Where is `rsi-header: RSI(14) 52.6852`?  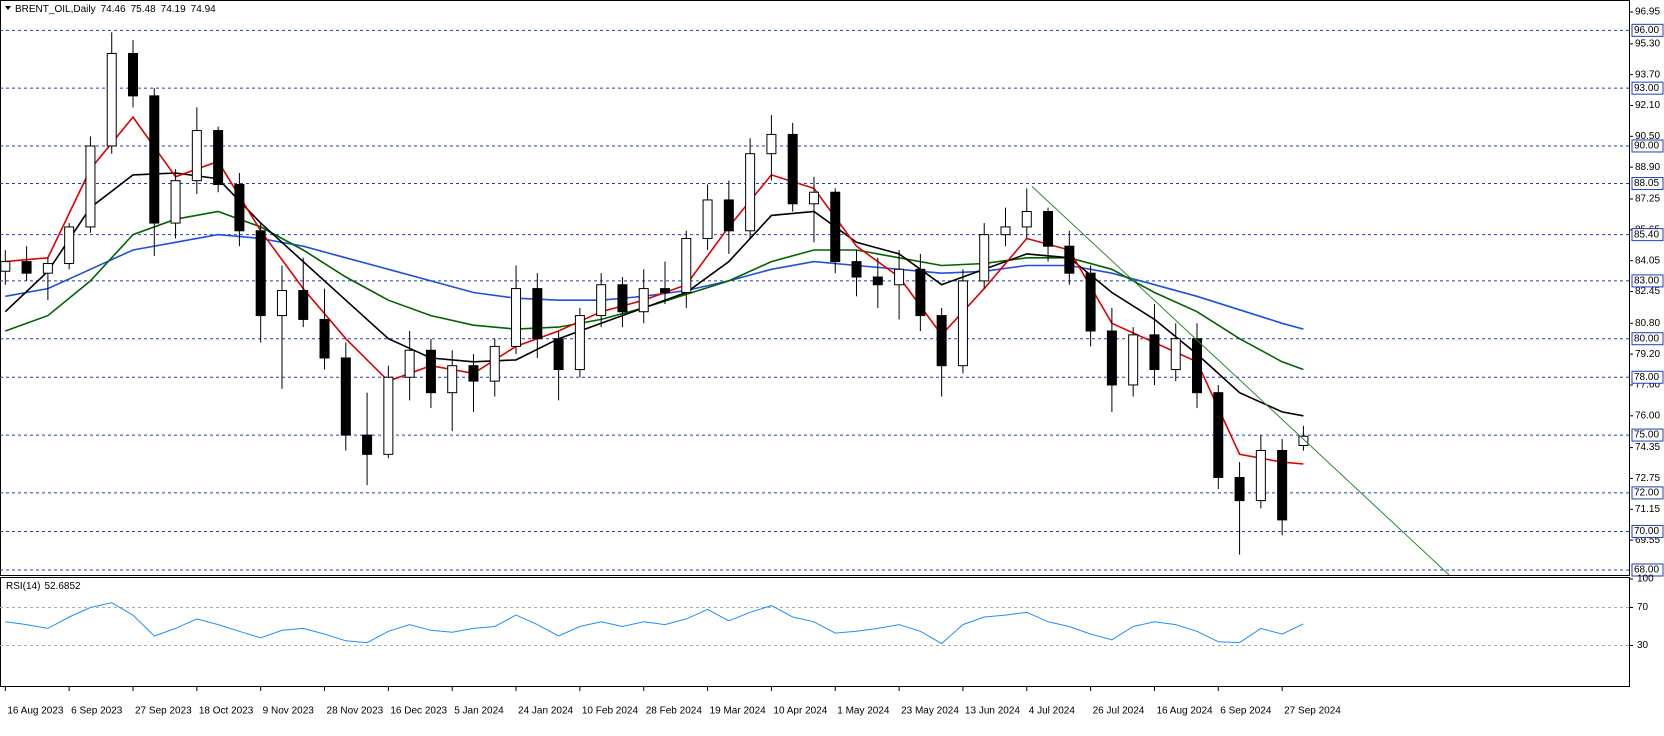
rsi-header: RSI(14) 52.6852 is located at coordinates (43, 586).